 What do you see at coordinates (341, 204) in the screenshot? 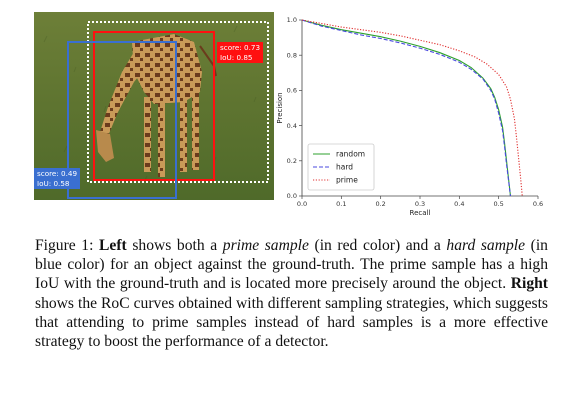
I see `x-tick-label: 0.1` at bounding box center [341, 204].